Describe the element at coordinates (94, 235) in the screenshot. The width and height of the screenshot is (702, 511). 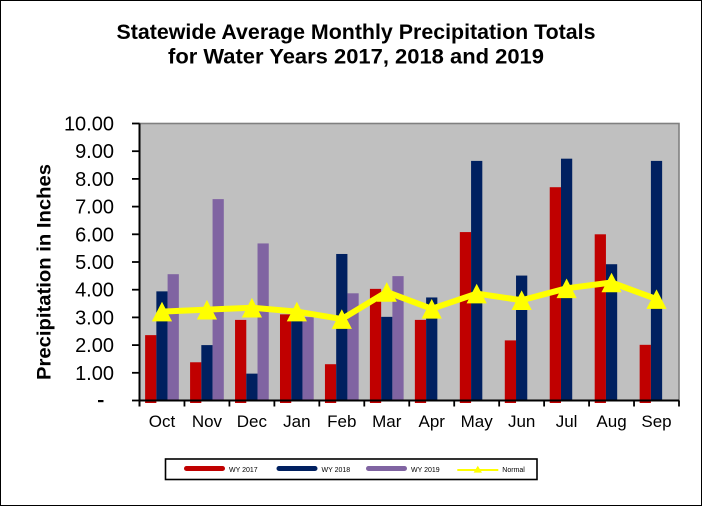
I see `svg-text: 6.00` at that location.